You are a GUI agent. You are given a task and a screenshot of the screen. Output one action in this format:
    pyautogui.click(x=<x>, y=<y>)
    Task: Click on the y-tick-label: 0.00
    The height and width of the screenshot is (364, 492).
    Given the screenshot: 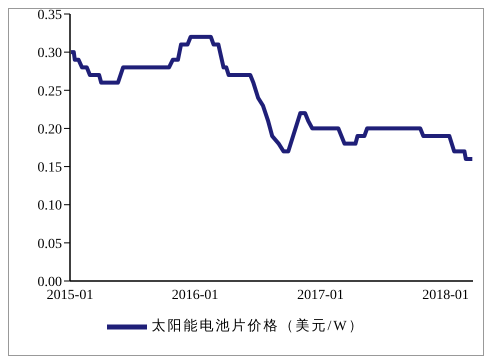 What is the action you would take?
    pyautogui.click(x=50, y=282)
    